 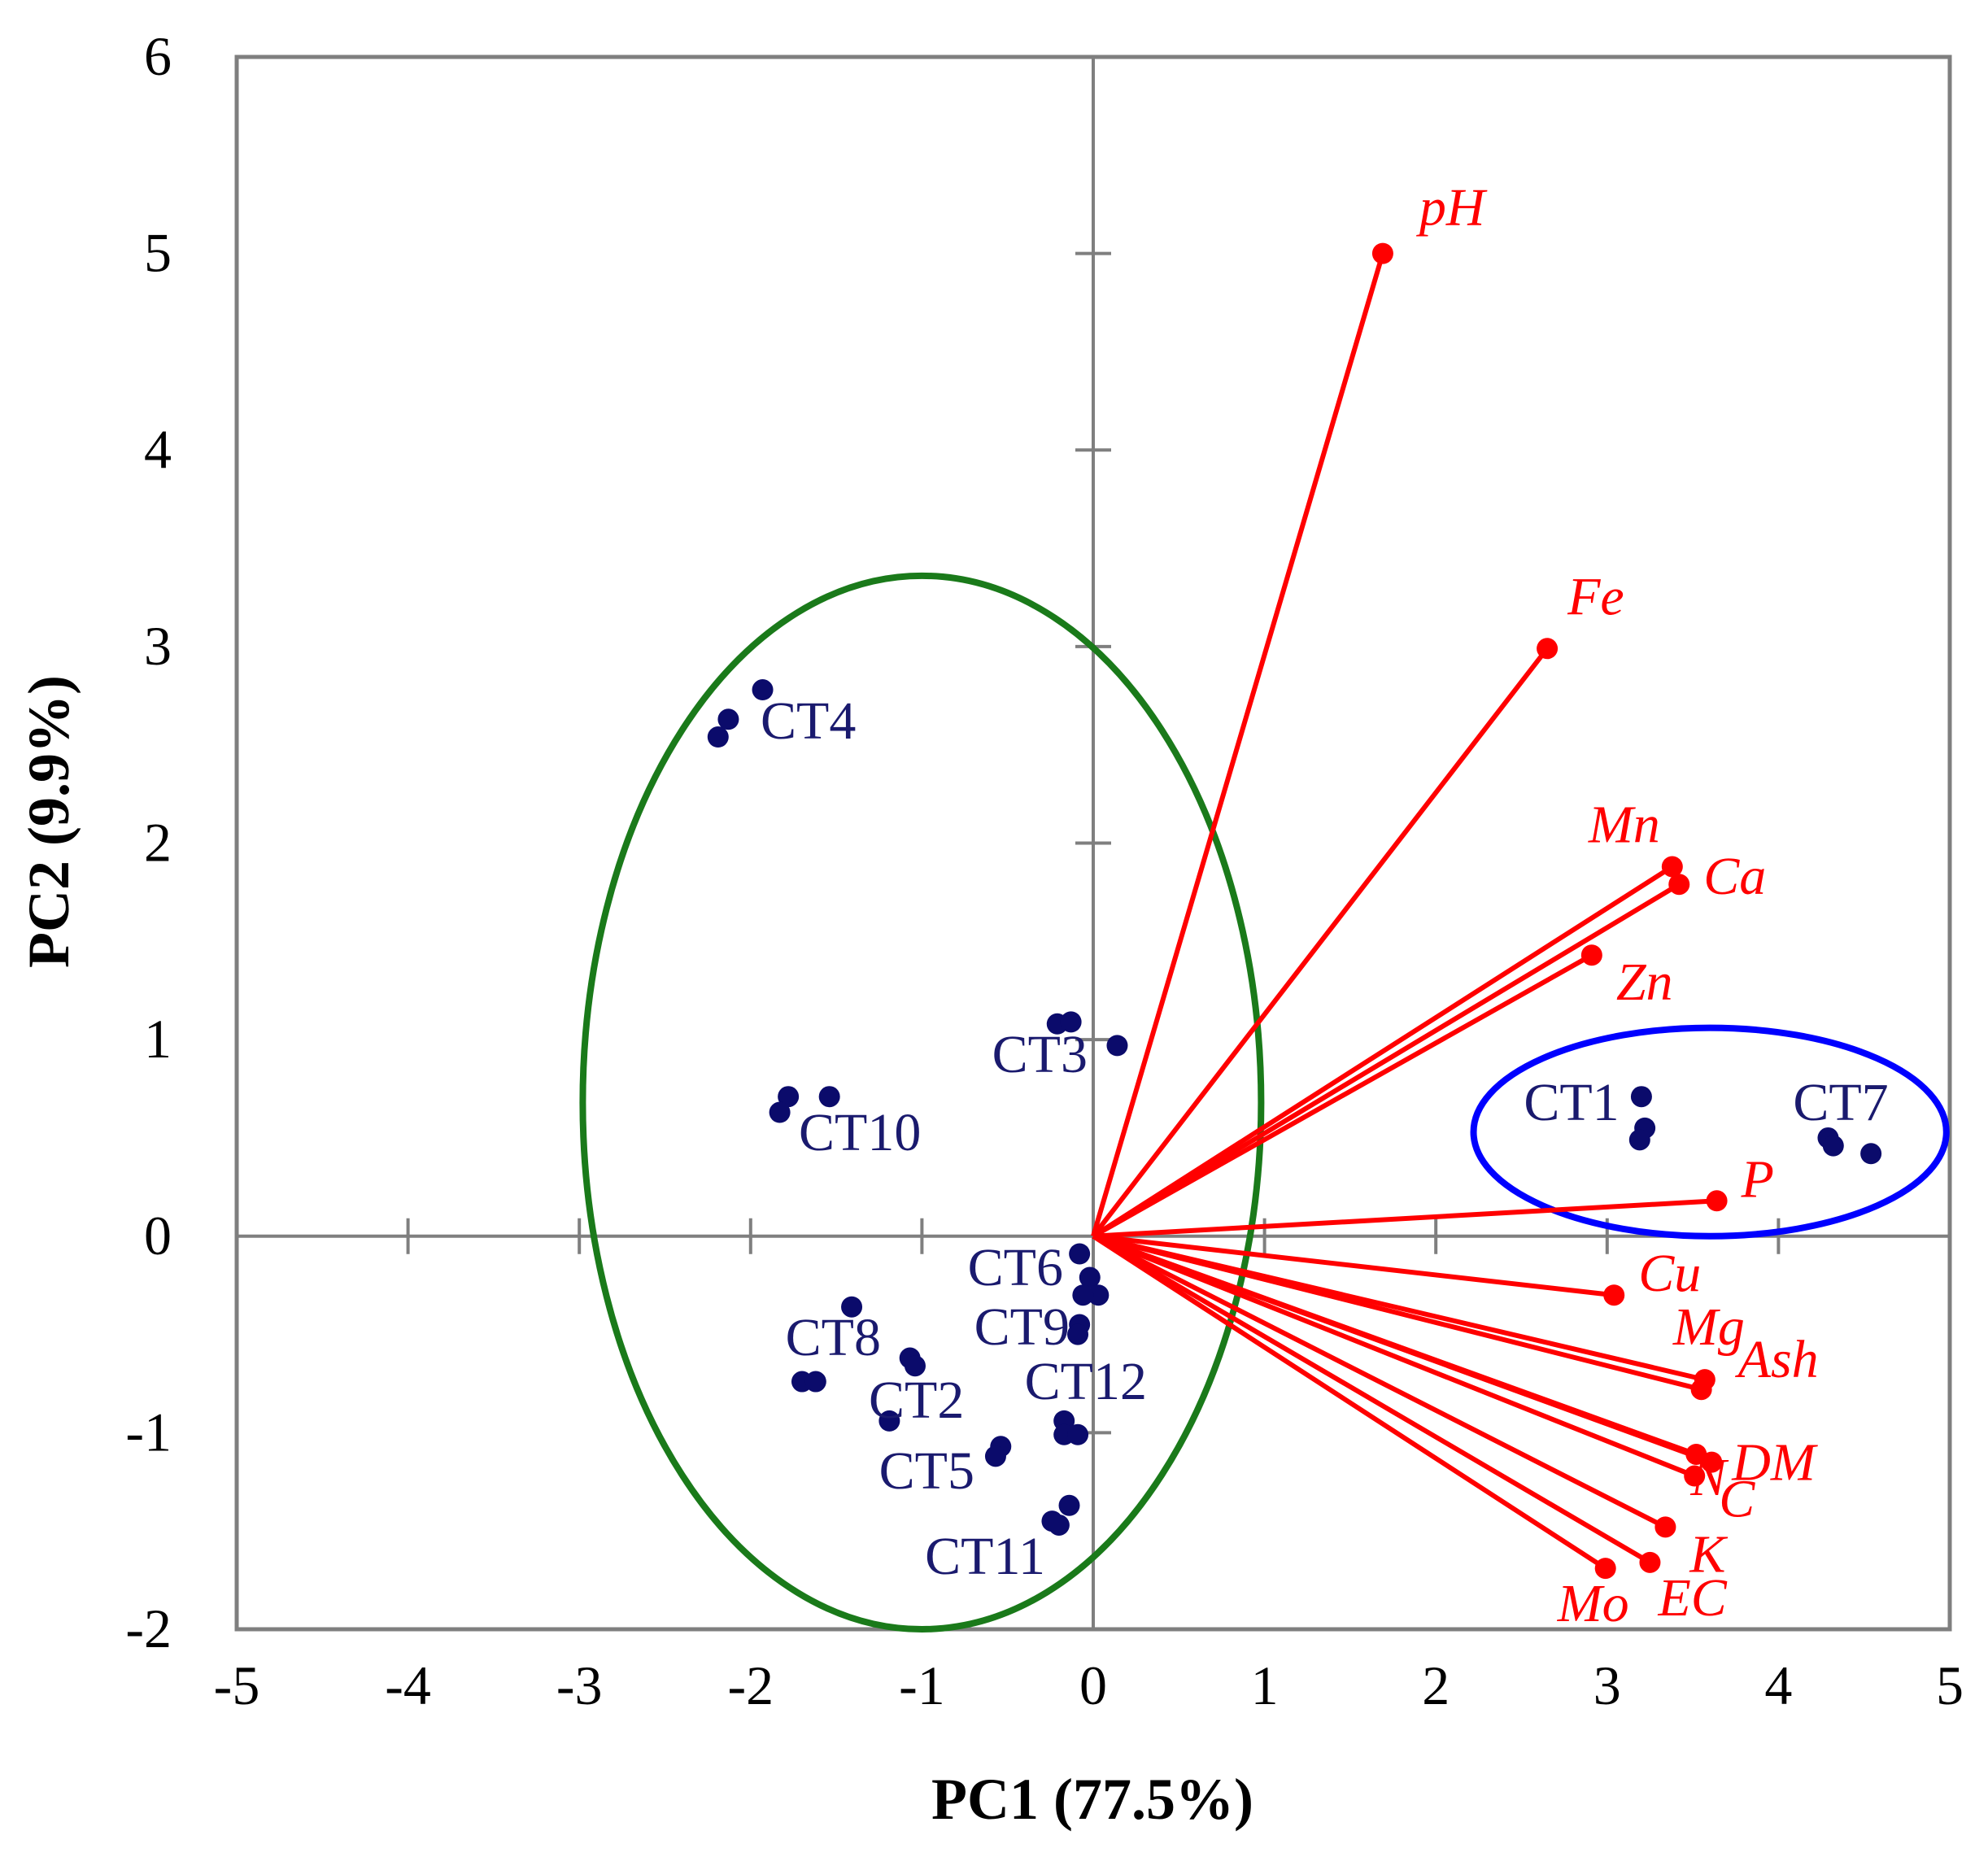 I want to click on vector-line-ca, so click(x=1386, y=1060).